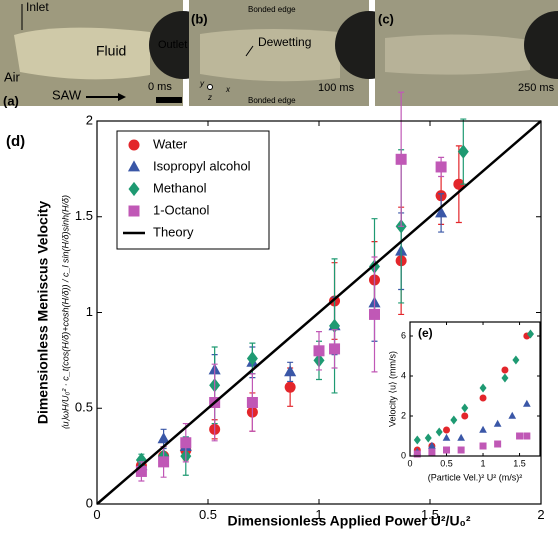 The image size is (558, 533). Describe the element at coordinates (536, 88) in the screenshot. I see `photo-text: 250 ms` at that location.